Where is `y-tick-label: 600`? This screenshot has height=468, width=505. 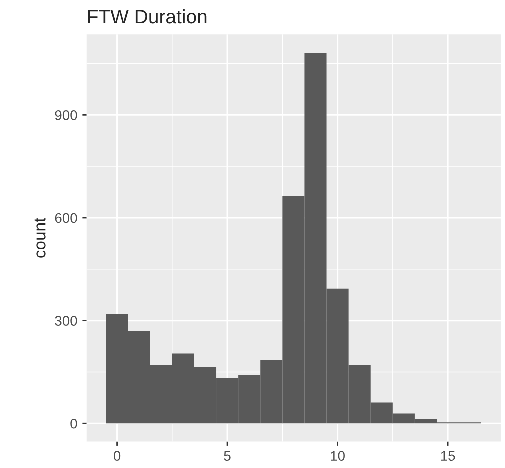 y-tick-label: 600 is located at coordinates (66, 218).